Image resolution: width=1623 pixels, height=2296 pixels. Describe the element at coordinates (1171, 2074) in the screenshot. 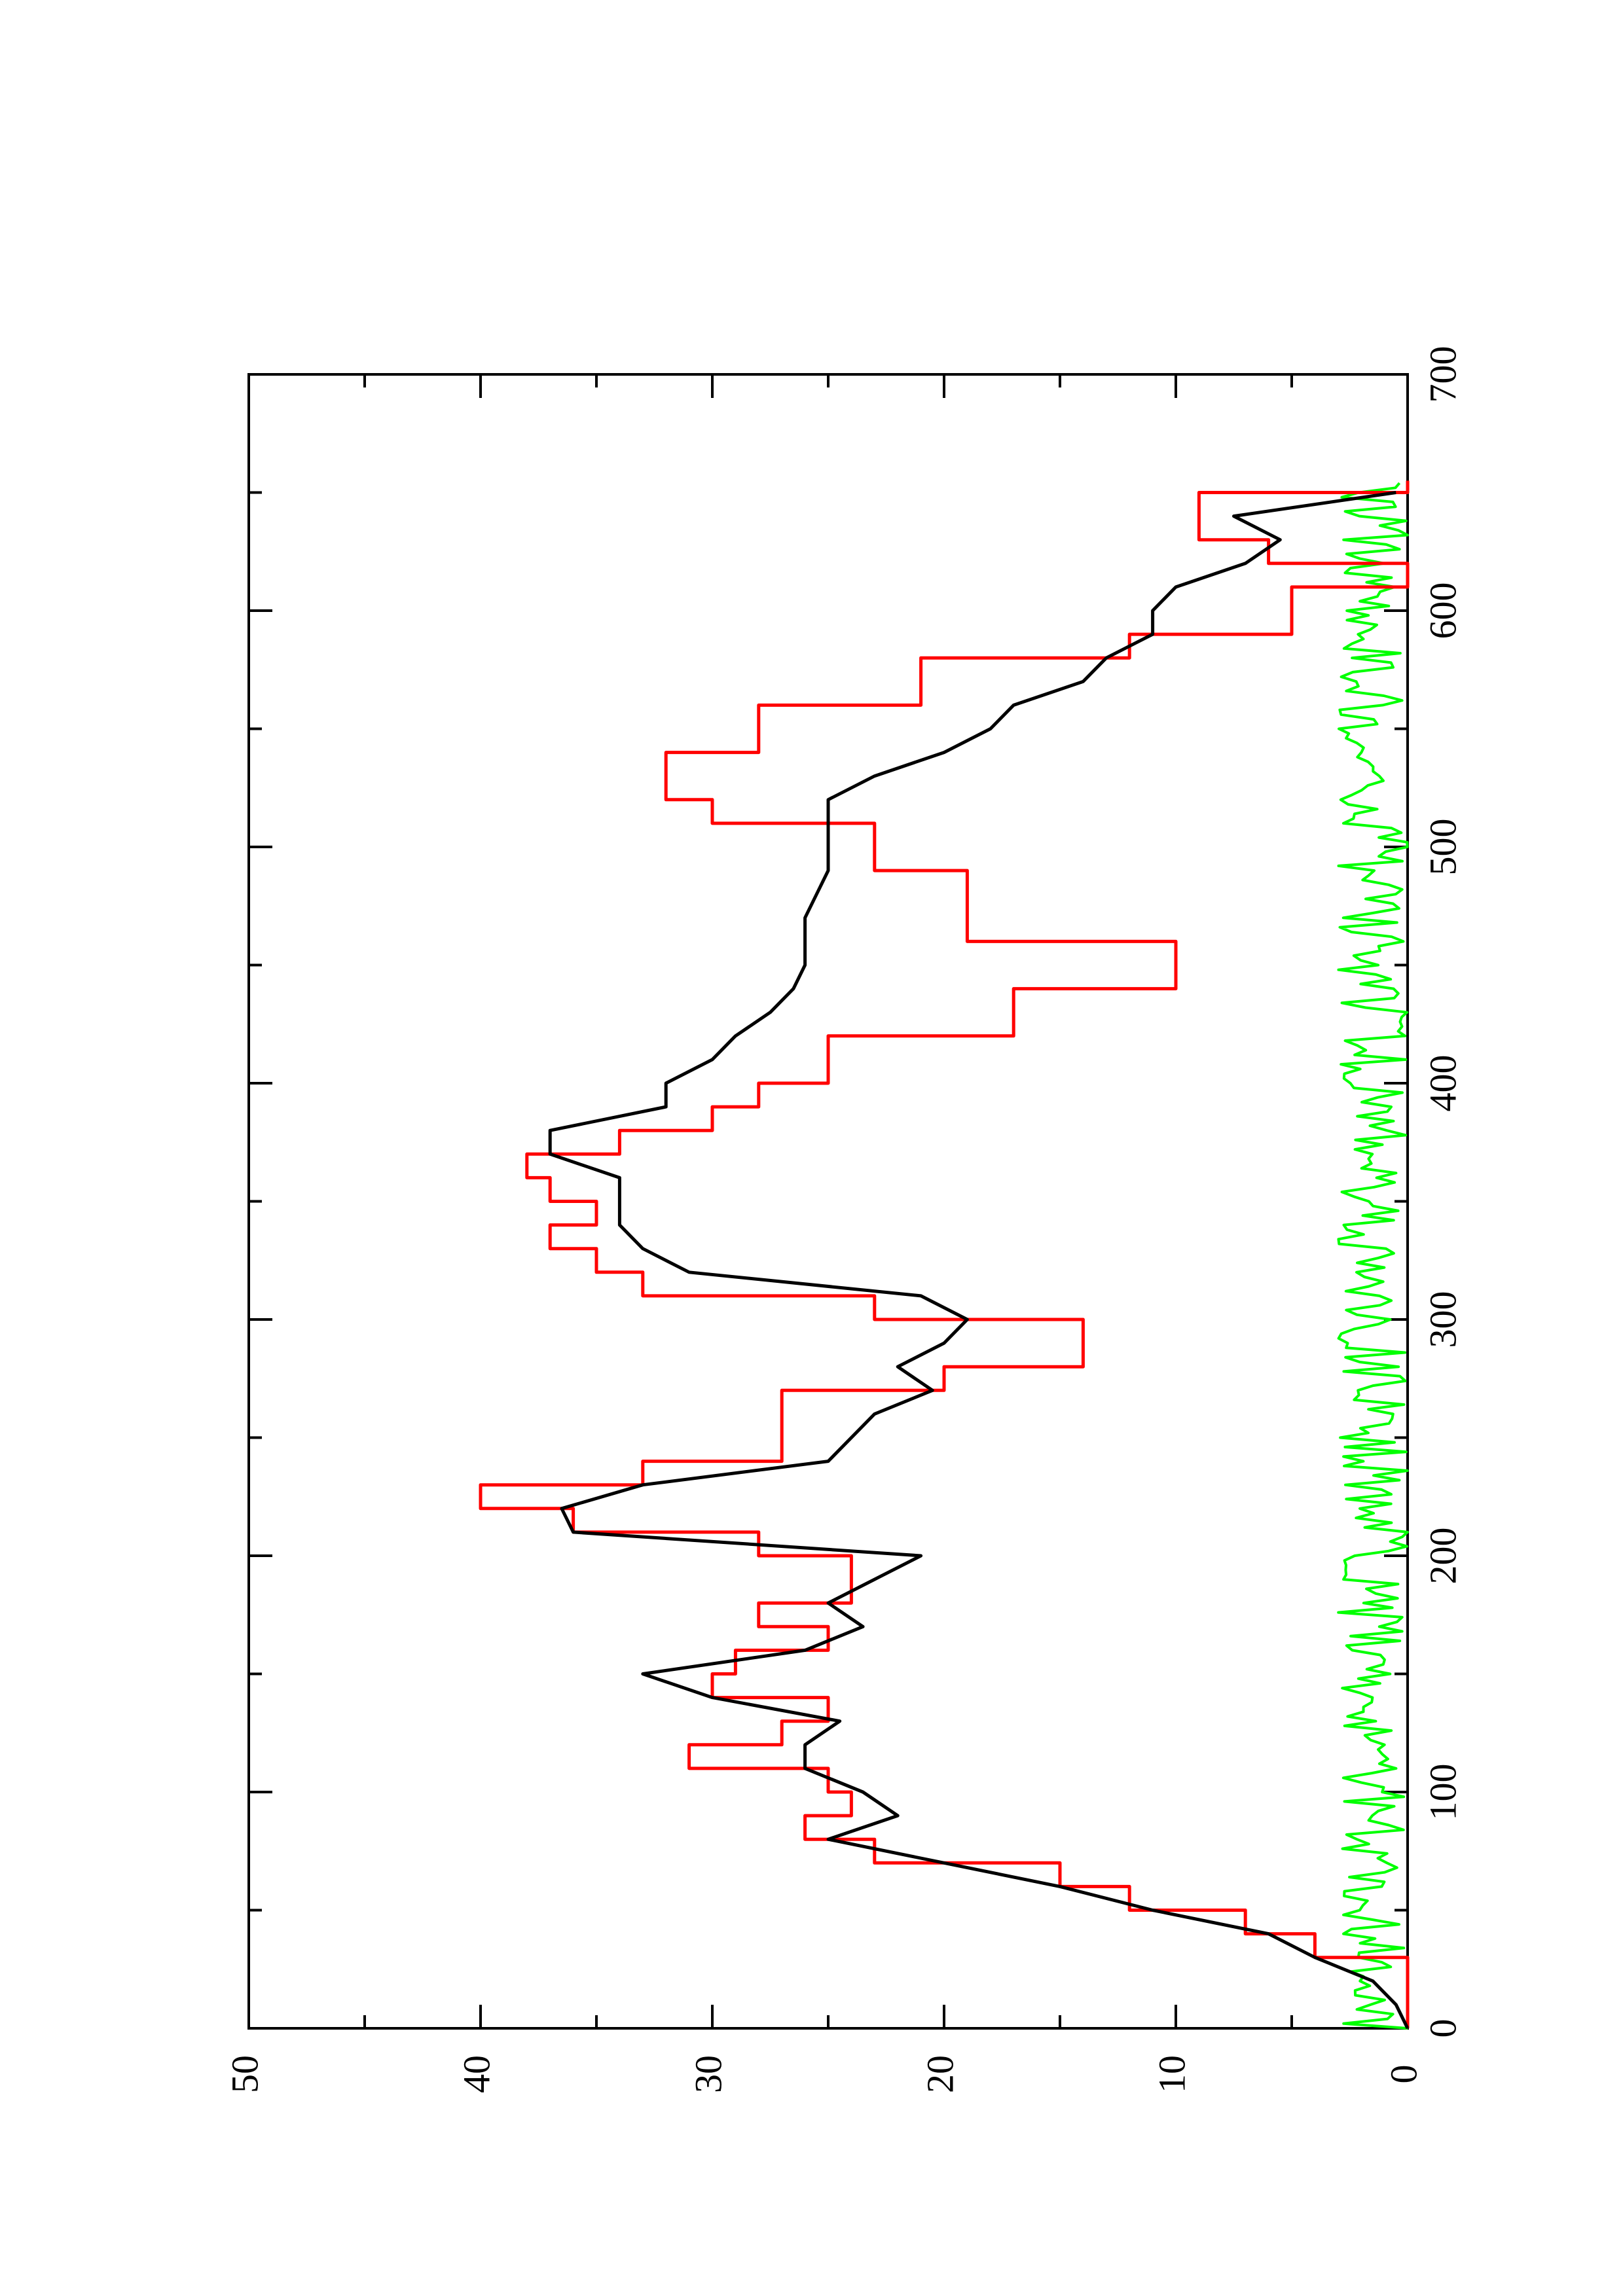

I see `y-tick-label: 10` at that location.